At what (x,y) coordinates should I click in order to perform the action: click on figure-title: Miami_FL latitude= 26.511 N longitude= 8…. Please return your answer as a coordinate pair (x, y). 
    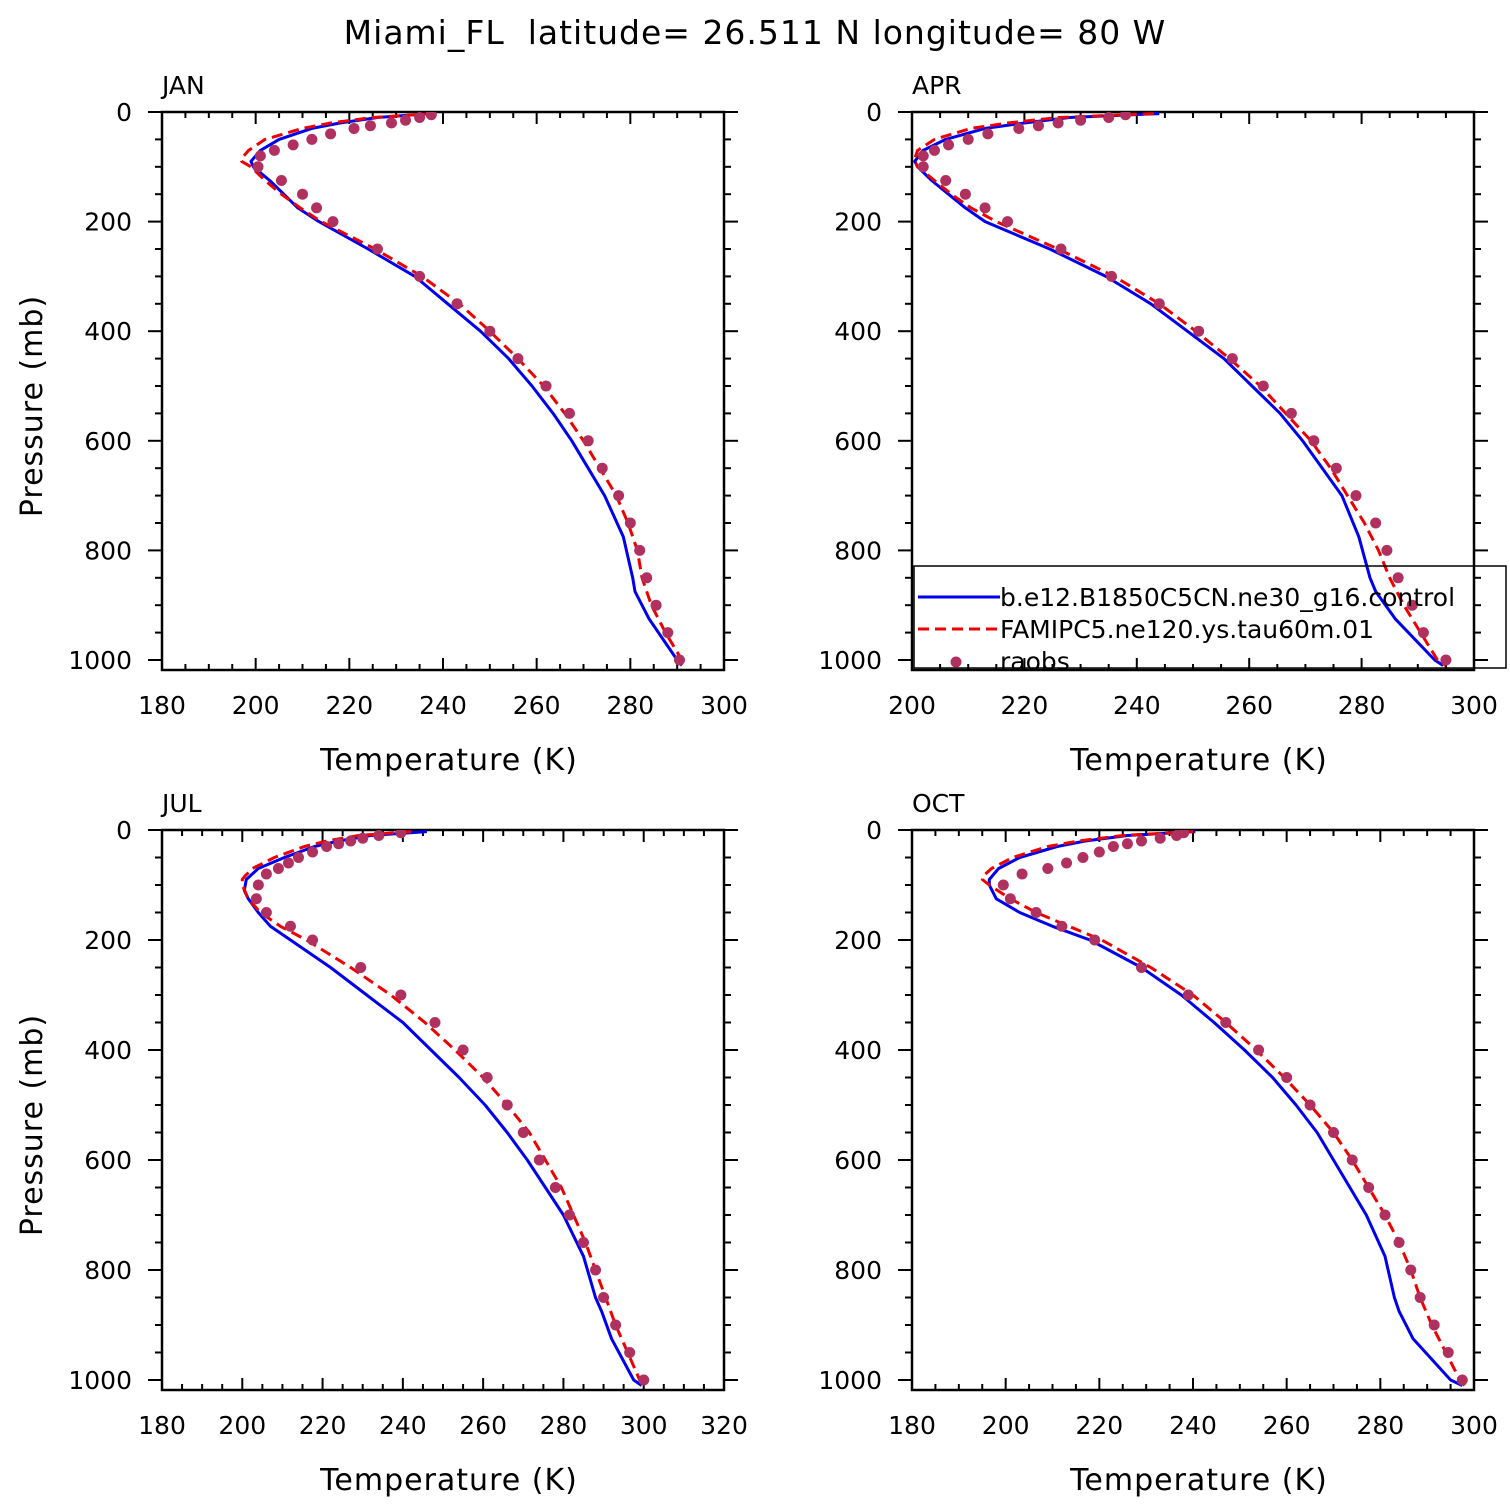
    Looking at the image, I should click on (755, 32).